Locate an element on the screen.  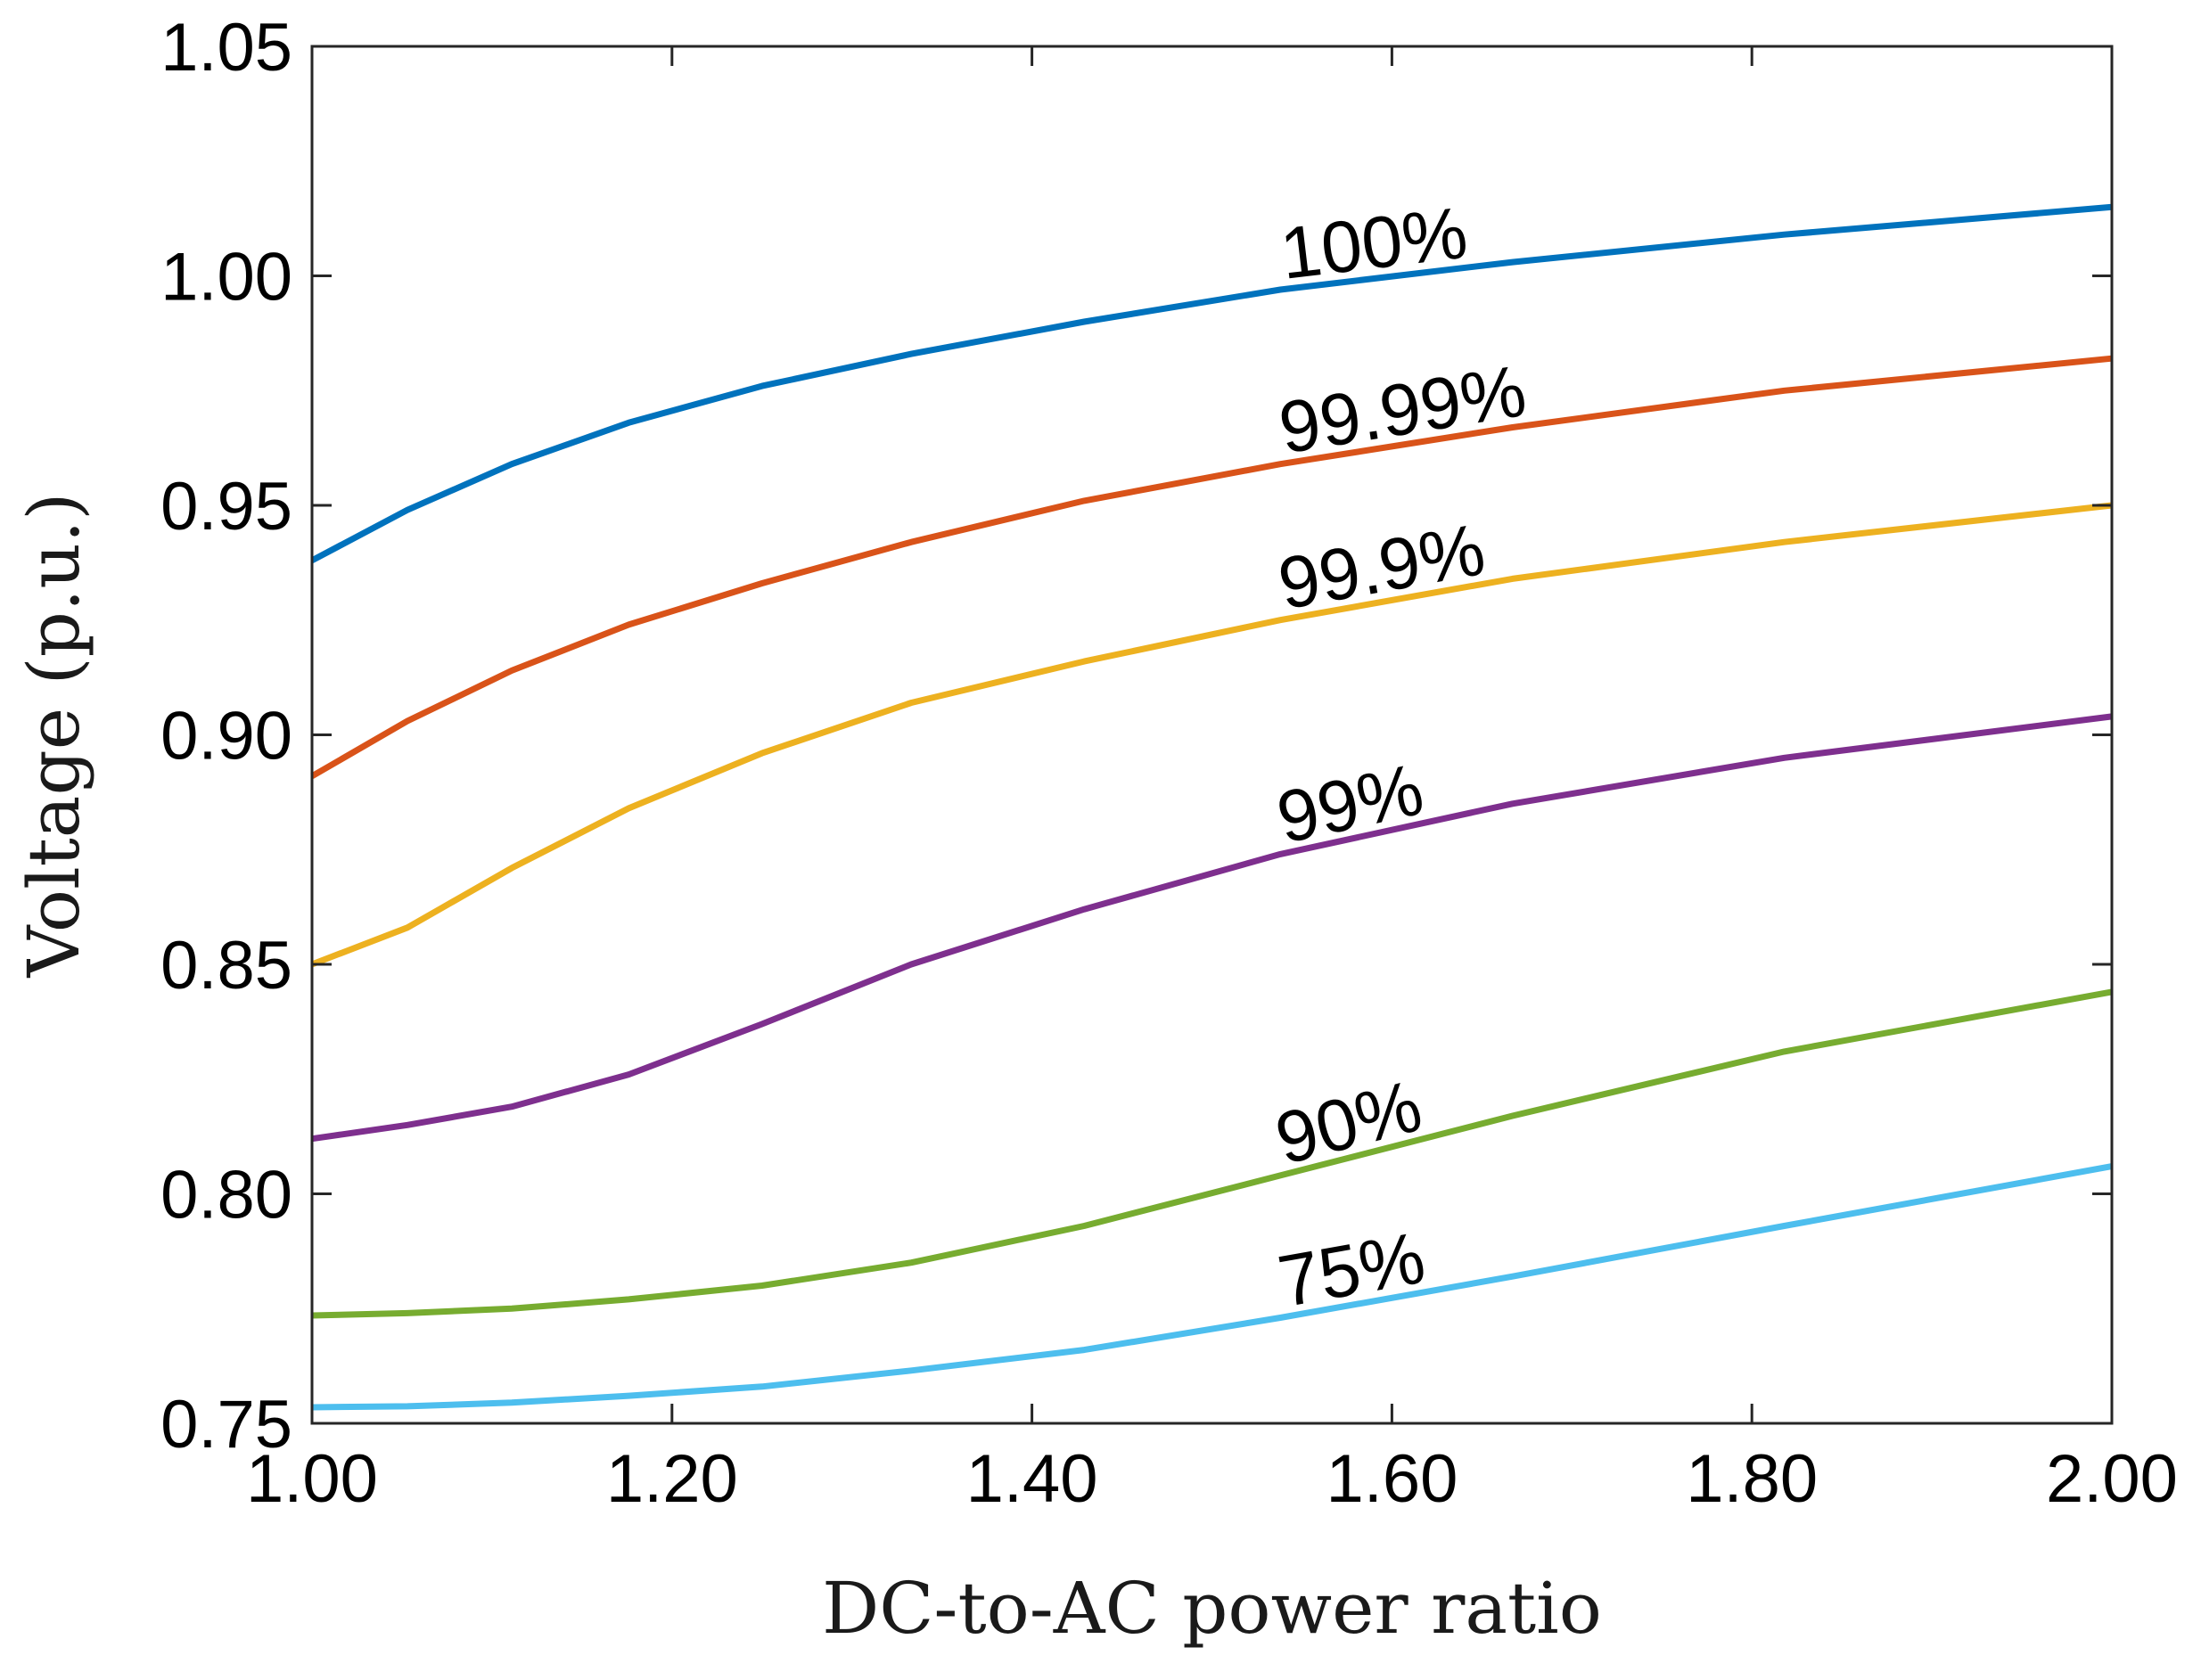
x-tick-label: 1.20 is located at coordinates (672, 1479).